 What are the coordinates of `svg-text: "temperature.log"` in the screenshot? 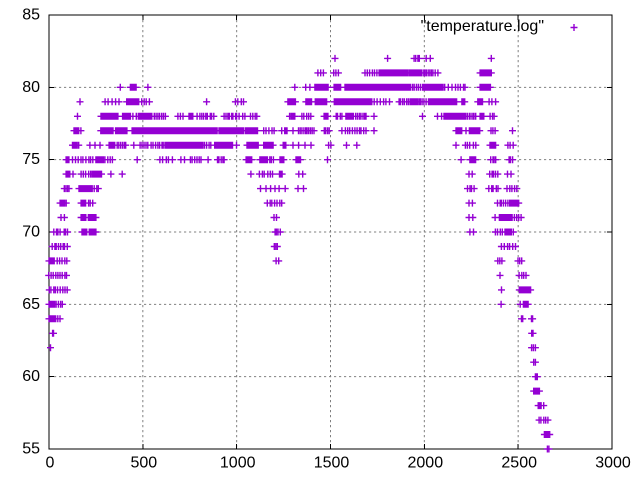 It's located at (482, 26).